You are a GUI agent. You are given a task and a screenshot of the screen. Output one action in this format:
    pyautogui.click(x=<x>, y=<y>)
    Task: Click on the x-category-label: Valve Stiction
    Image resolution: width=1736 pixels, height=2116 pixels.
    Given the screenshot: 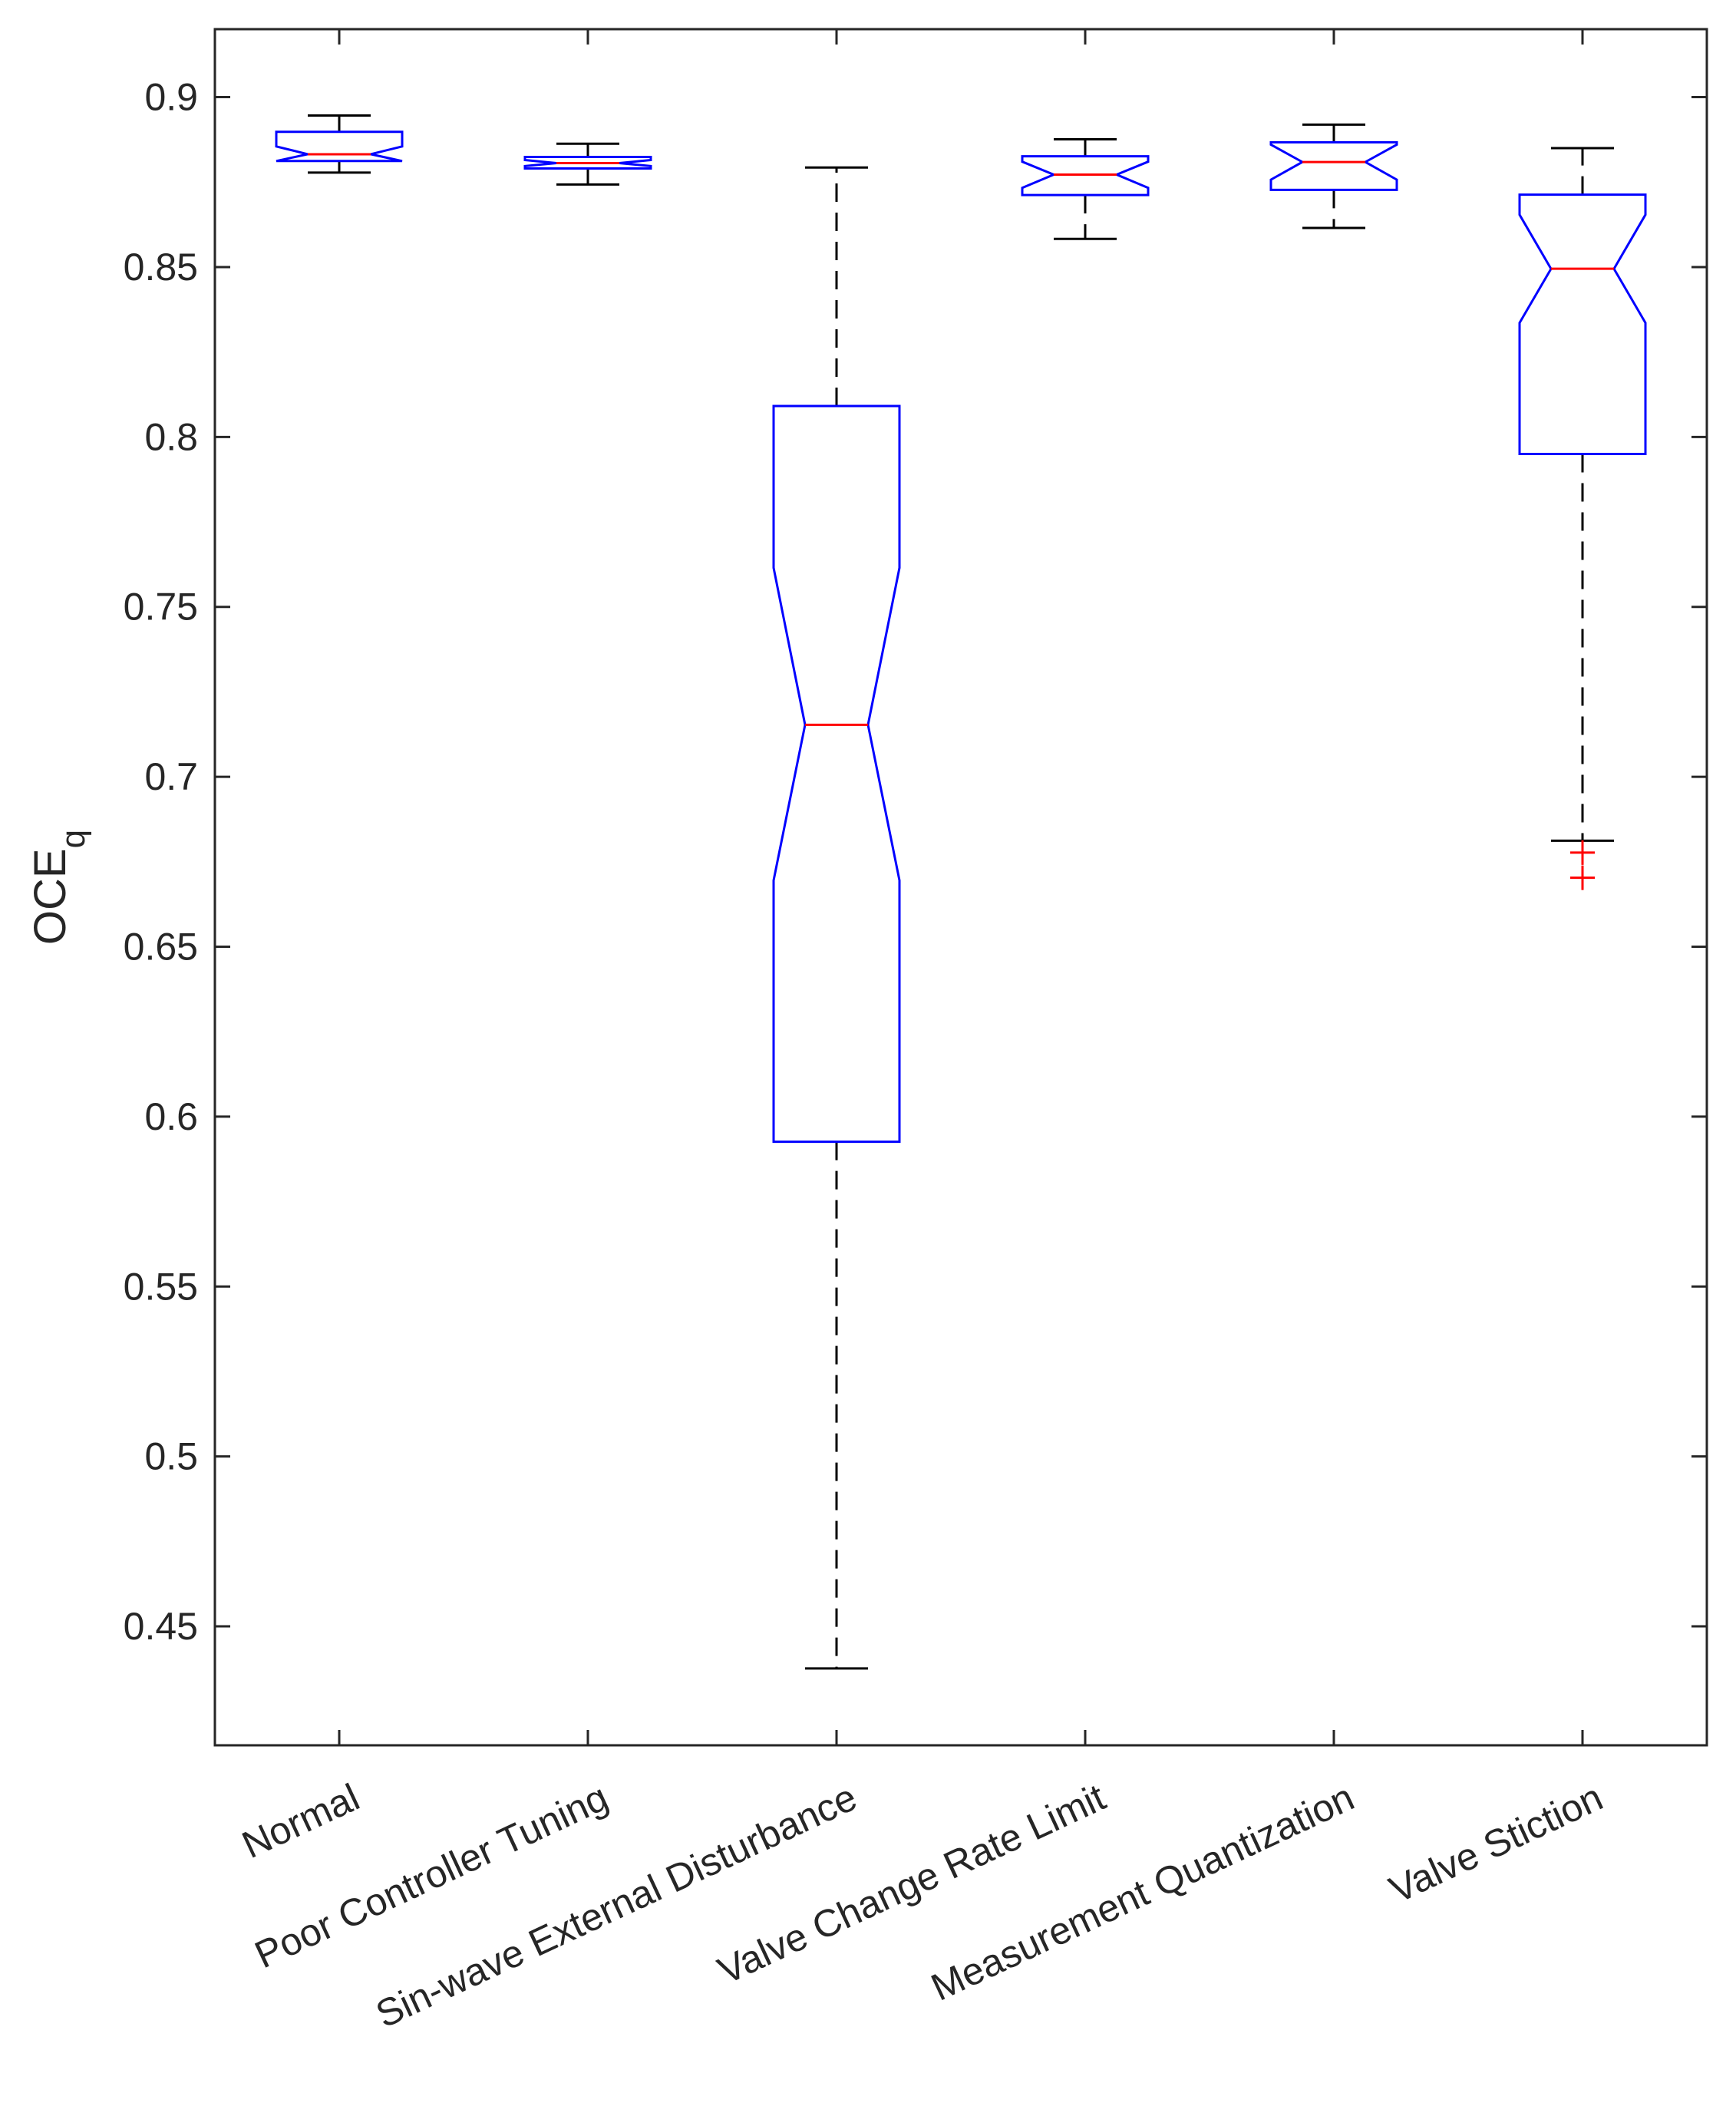 What is the action you would take?
    pyautogui.click(x=1496, y=1843)
    